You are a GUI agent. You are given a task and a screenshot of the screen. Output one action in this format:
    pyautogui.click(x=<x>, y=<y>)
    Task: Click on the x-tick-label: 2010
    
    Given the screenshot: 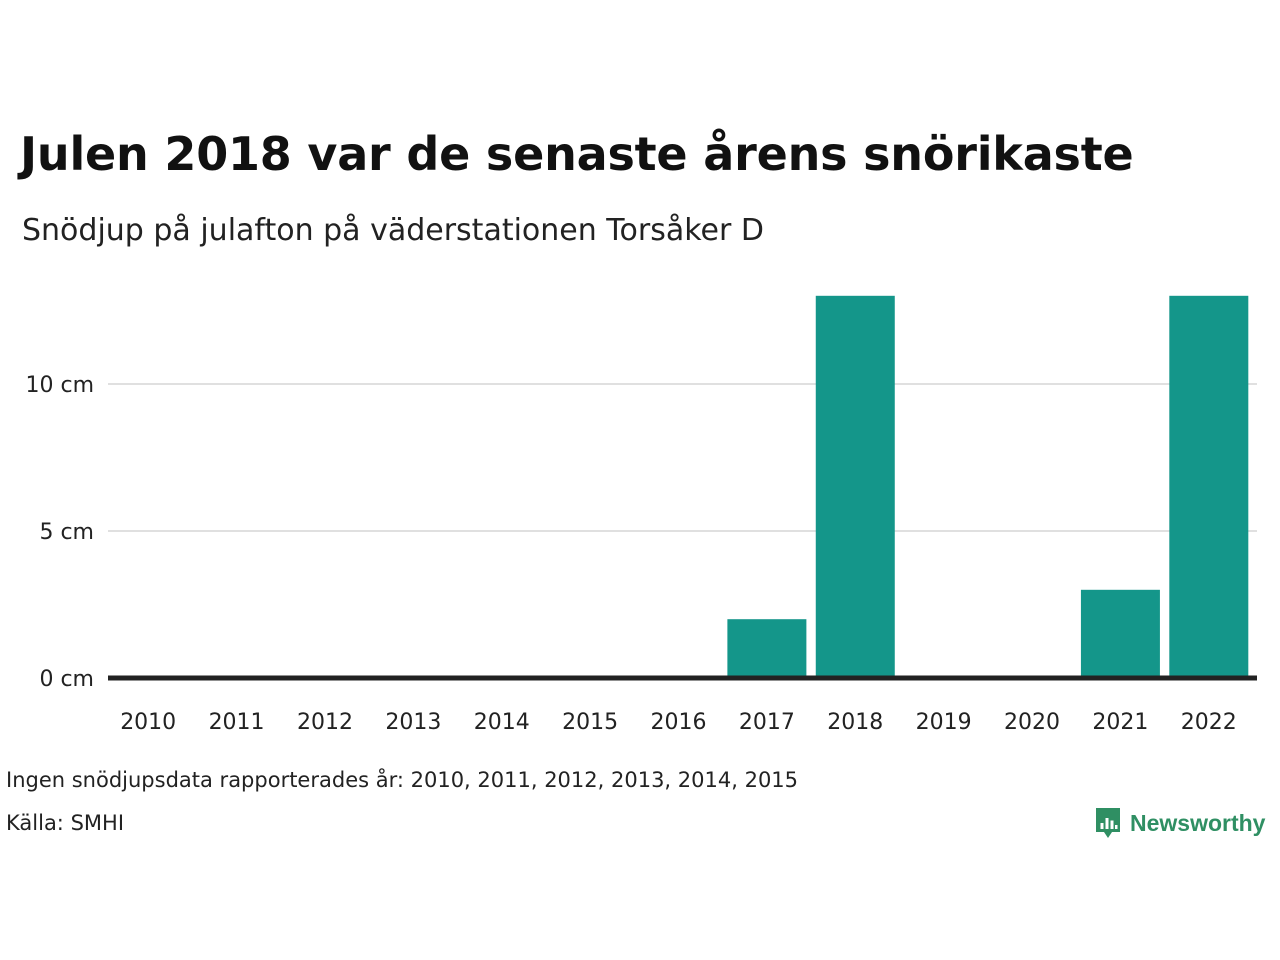 What is the action you would take?
    pyautogui.click(x=148, y=722)
    